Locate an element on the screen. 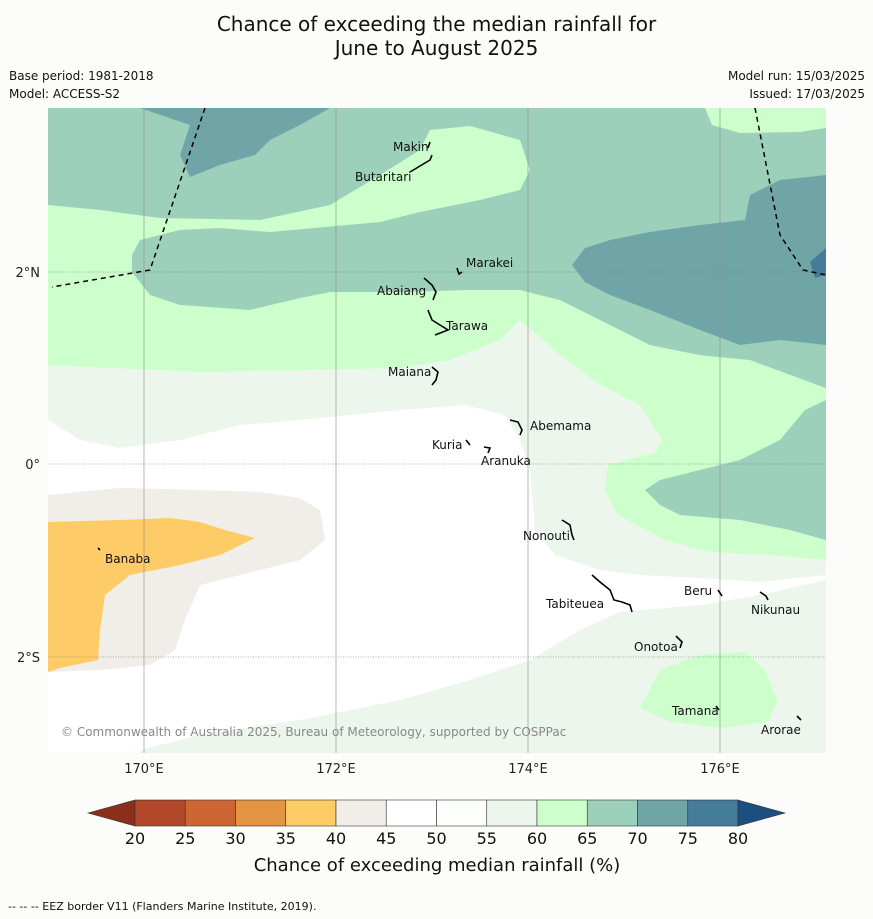 This screenshot has height=919, width=873. colorbar-tick-label: 40 is located at coordinates (336, 838).